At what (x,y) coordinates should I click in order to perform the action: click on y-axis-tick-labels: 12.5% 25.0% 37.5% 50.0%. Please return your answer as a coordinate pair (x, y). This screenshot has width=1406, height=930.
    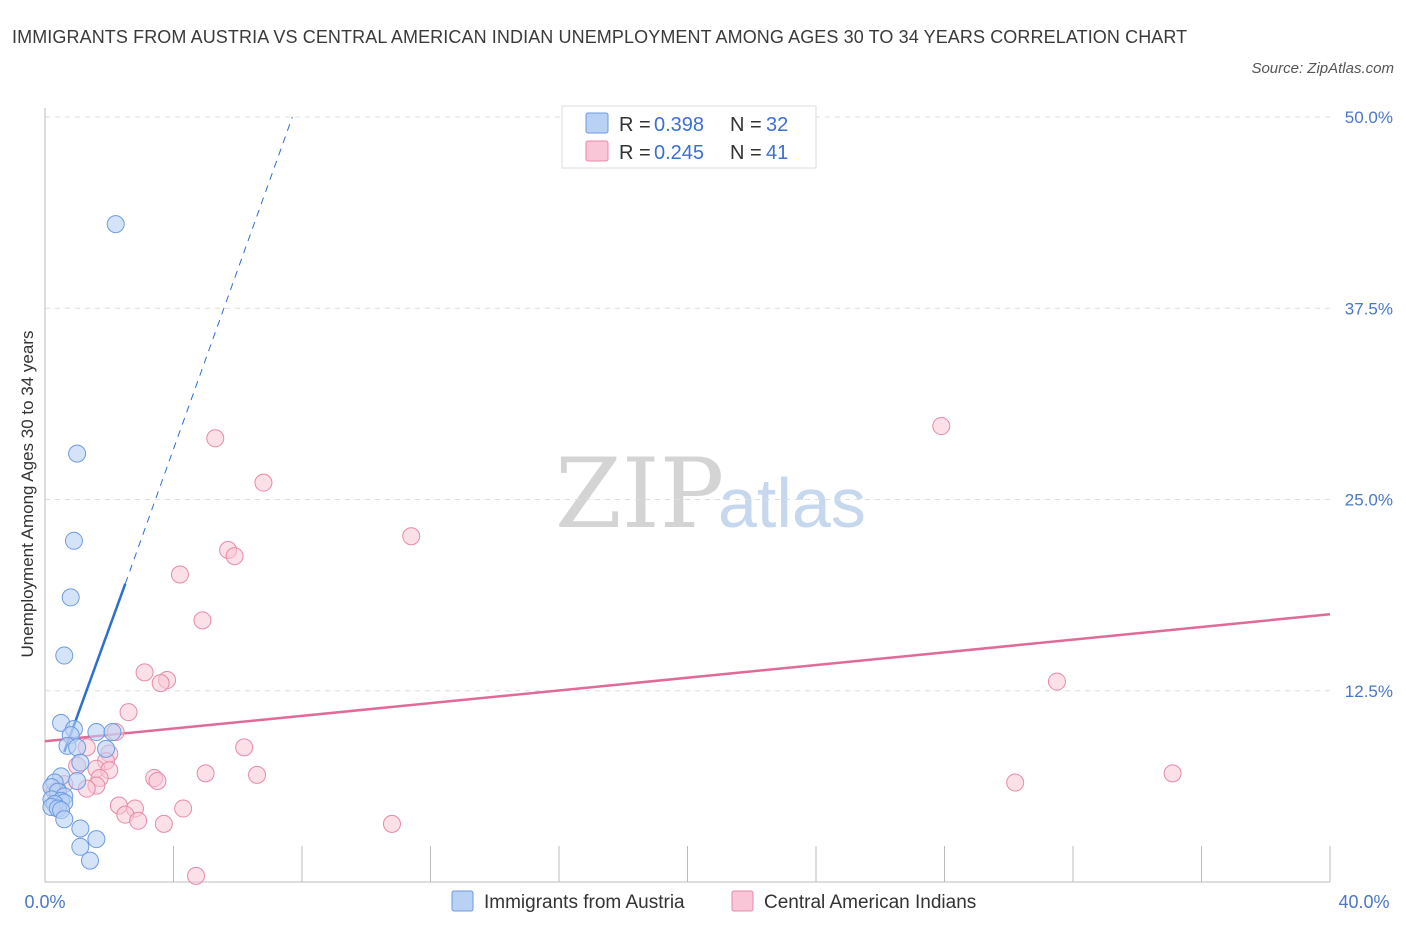
    Looking at the image, I should click on (1369, 404).